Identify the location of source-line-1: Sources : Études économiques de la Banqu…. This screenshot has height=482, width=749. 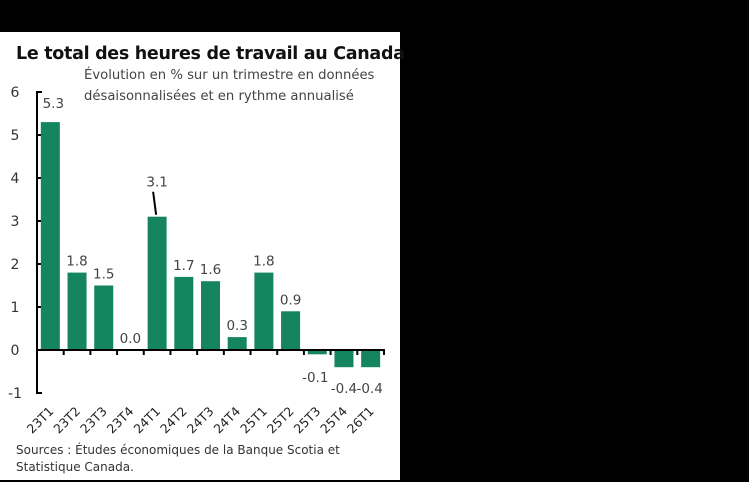
(178, 450).